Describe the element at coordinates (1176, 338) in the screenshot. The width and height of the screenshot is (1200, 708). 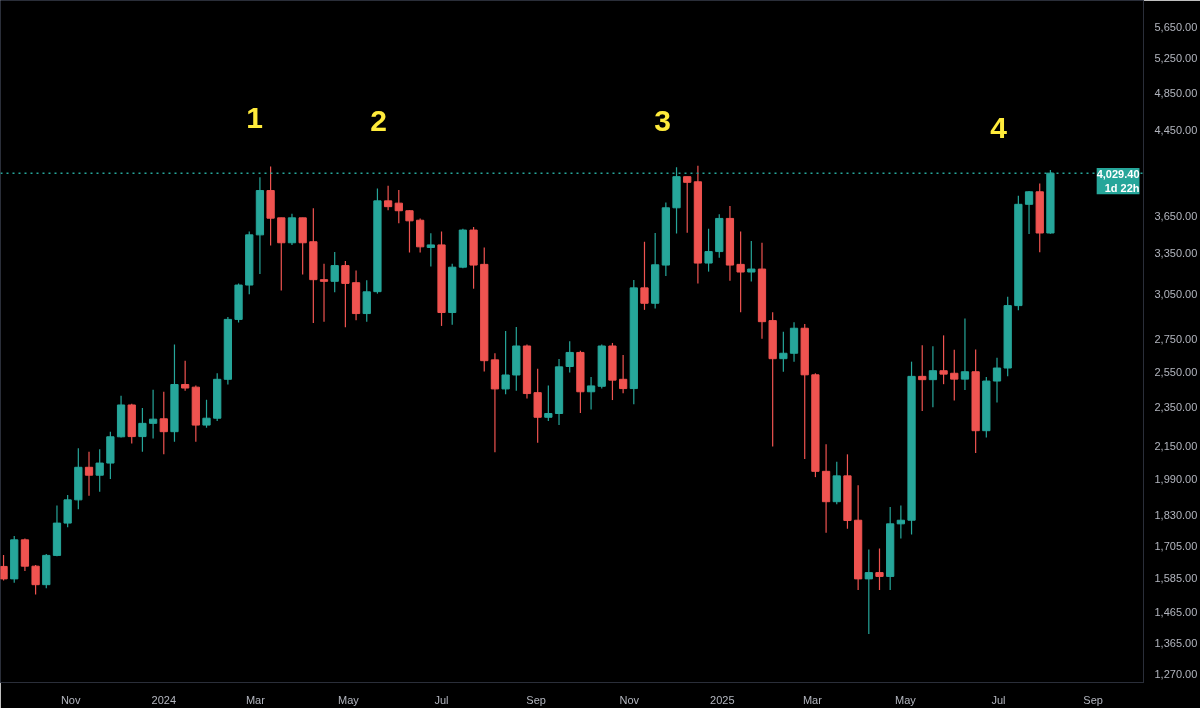
I see `y-tick-label: 2,750.00` at that location.